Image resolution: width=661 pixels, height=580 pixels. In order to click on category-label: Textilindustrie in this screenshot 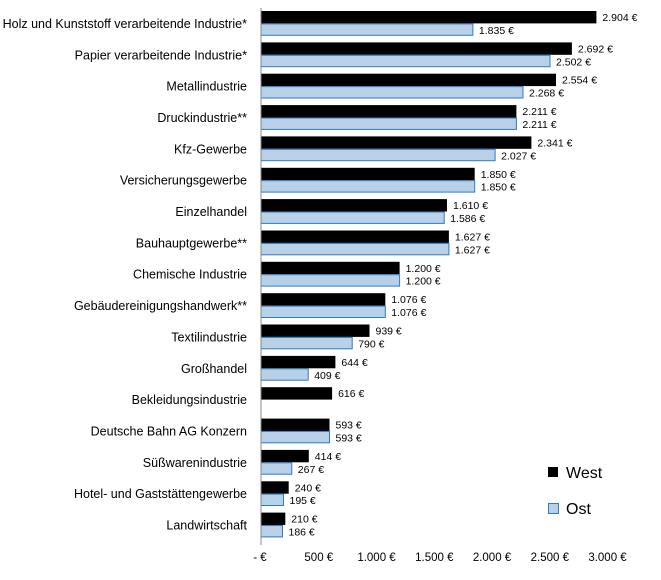, I will do `click(209, 337)`.